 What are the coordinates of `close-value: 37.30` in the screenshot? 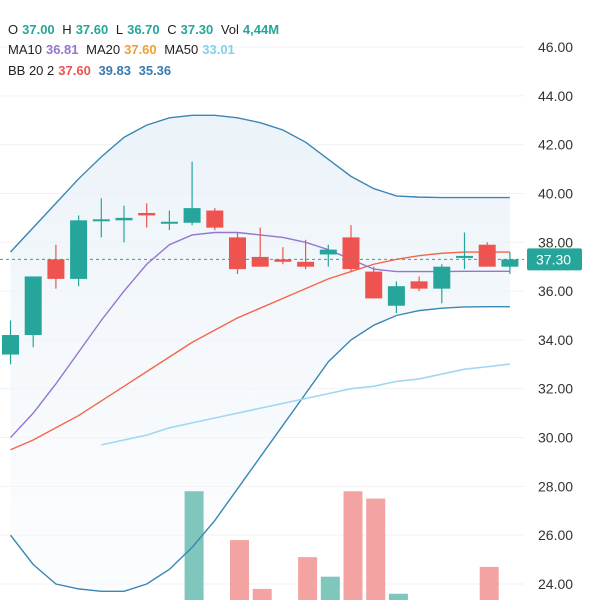 It's located at (197, 29).